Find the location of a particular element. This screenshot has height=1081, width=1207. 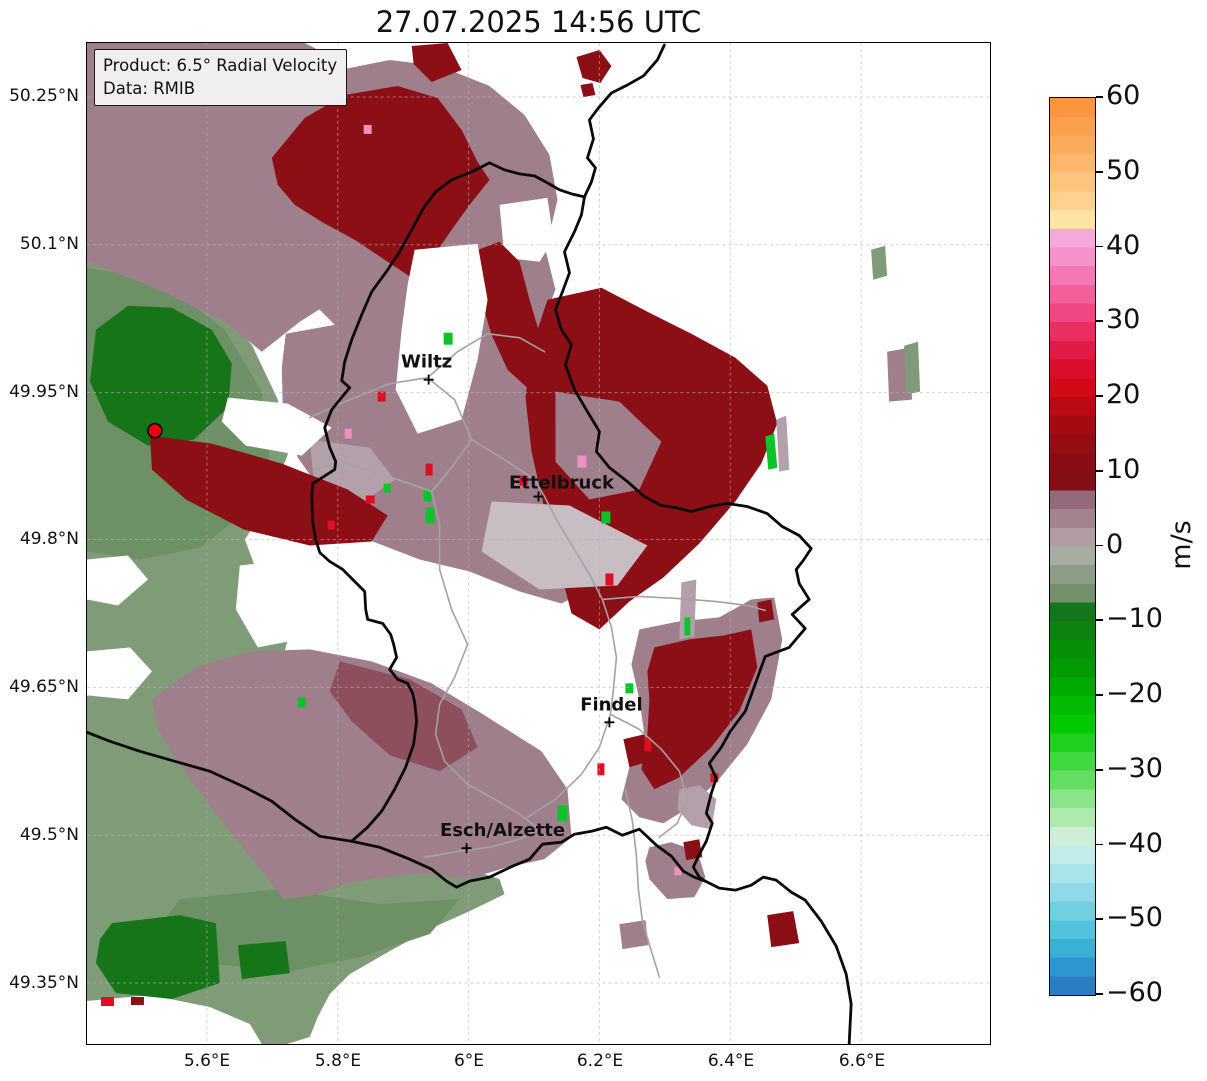

colorbar-tick-label: 30 is located at coordinates (1123, 320).